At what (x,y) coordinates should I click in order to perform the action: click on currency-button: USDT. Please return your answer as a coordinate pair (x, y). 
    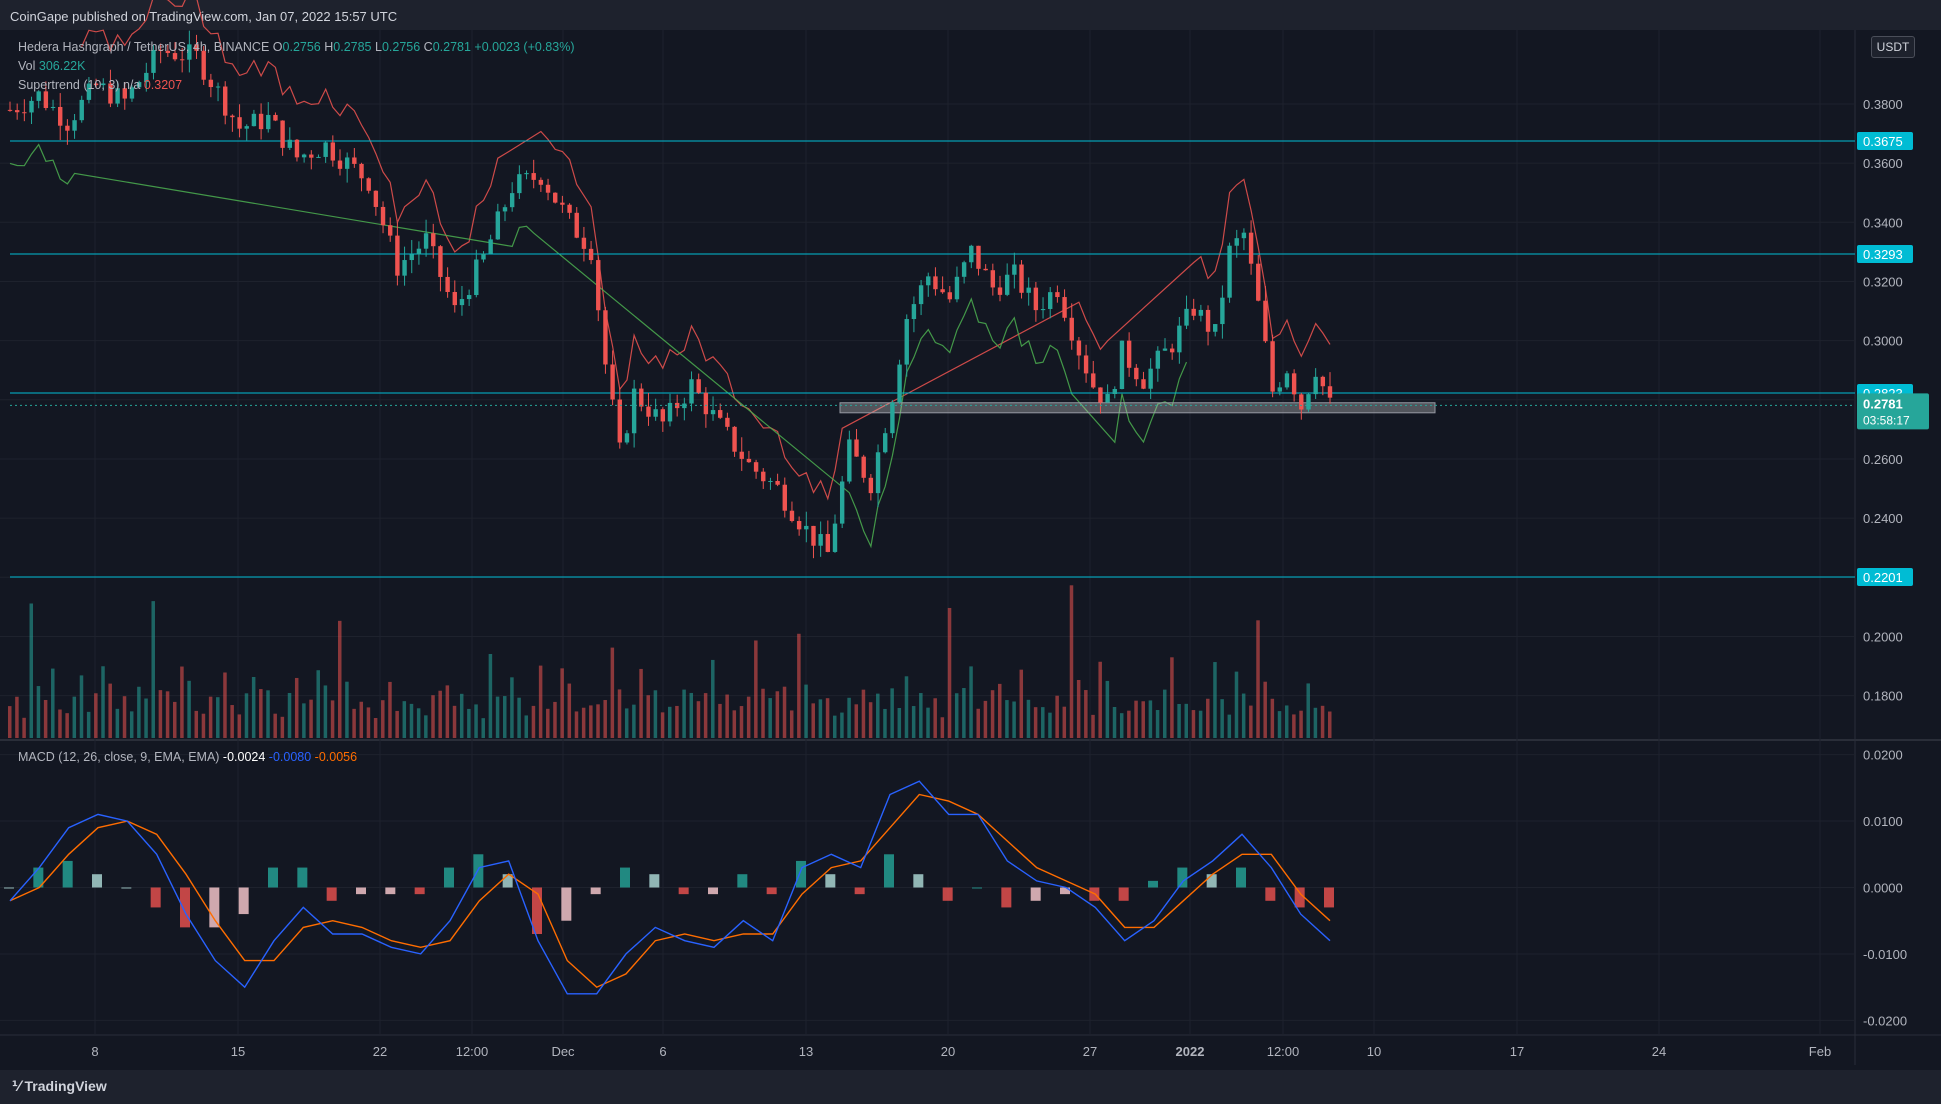
    Looking at the image, I should click on (1893, 47).